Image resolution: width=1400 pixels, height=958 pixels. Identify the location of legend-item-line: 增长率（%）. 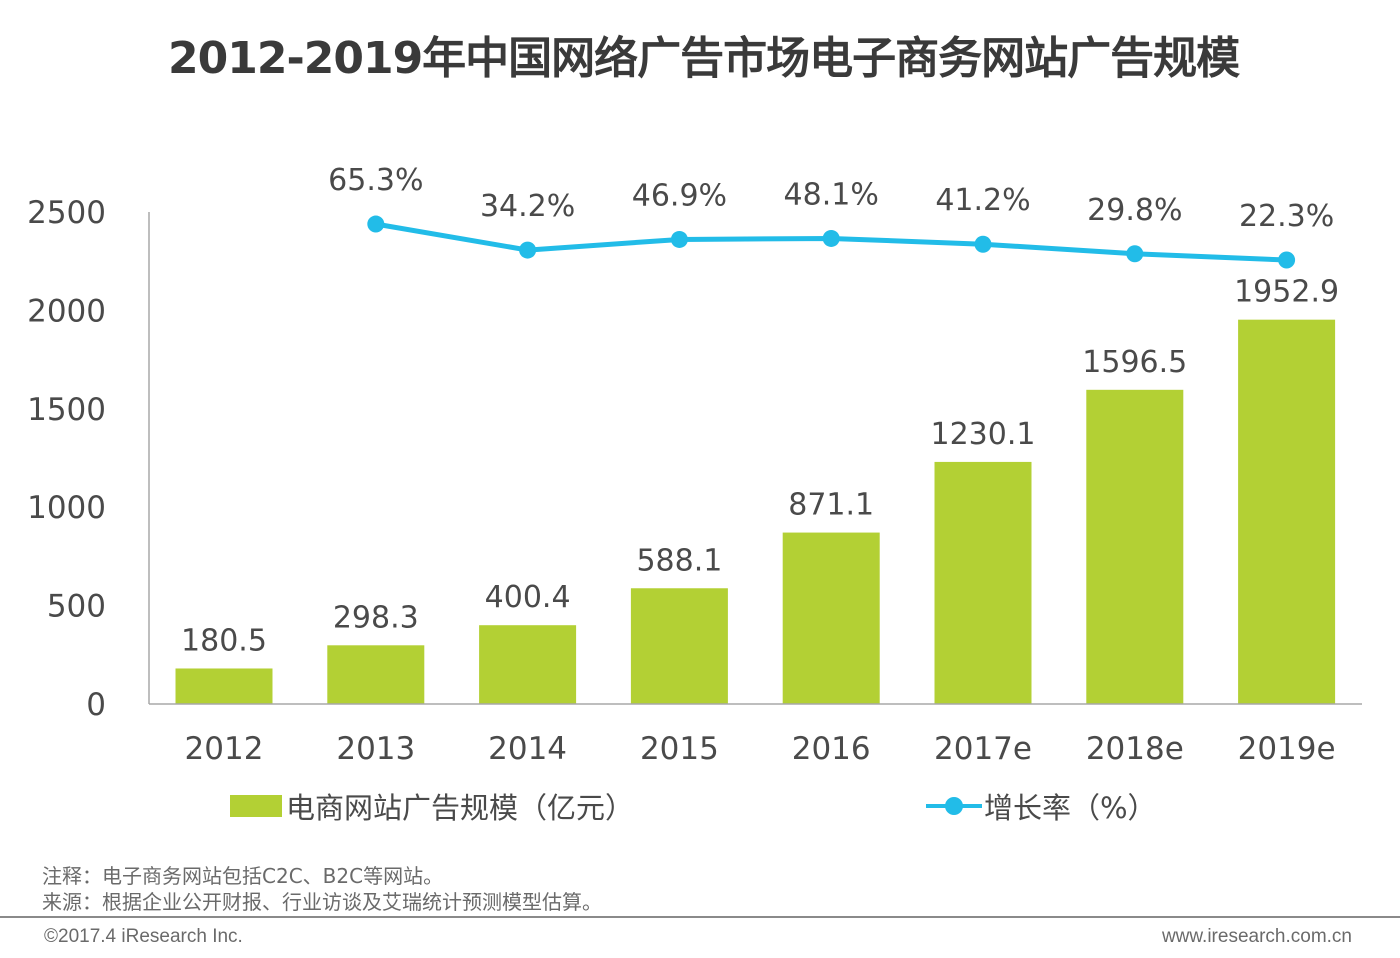
(1041, 806).